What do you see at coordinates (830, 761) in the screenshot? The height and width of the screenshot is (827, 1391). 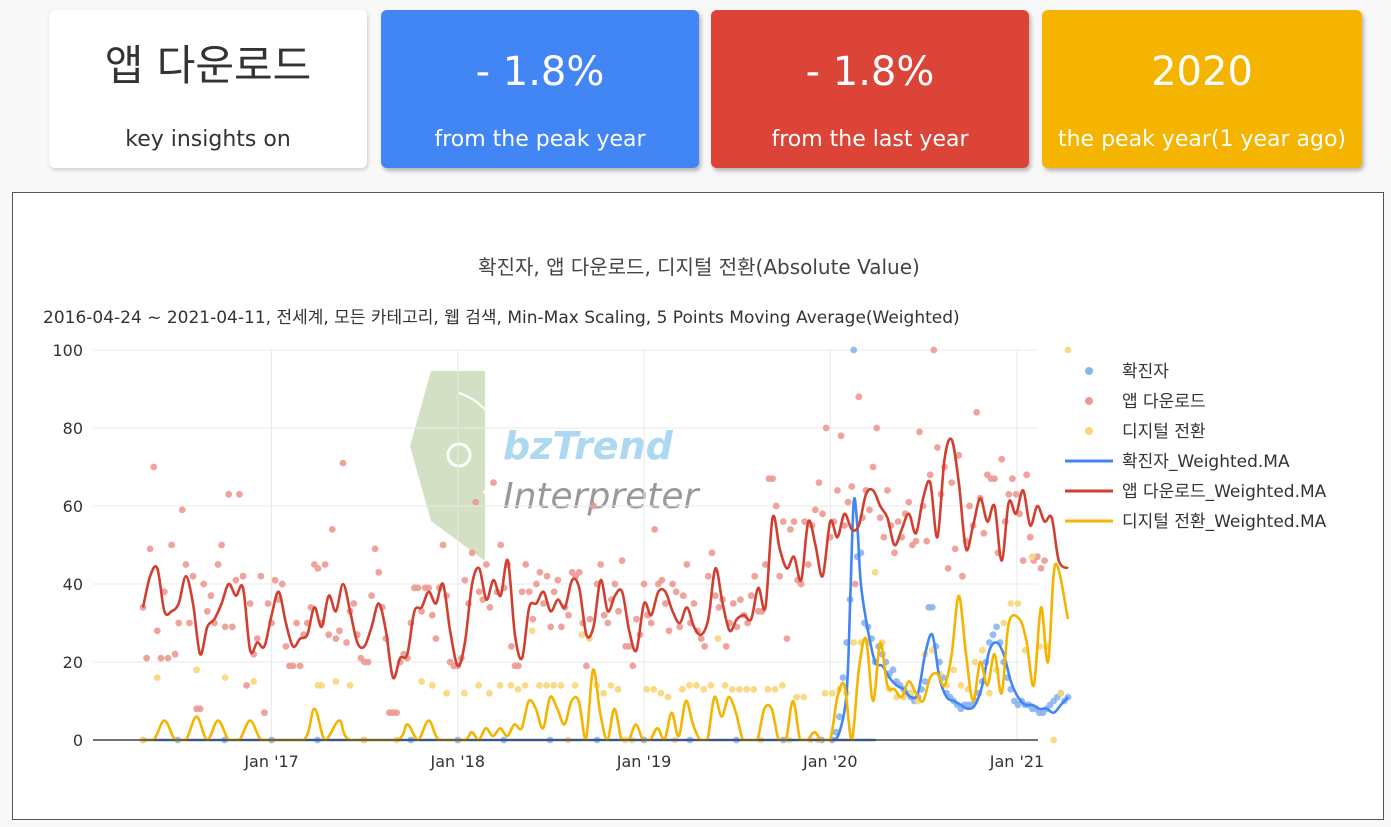 I see `x-tick-label: Jan '20` at bounding box center [830, 761].